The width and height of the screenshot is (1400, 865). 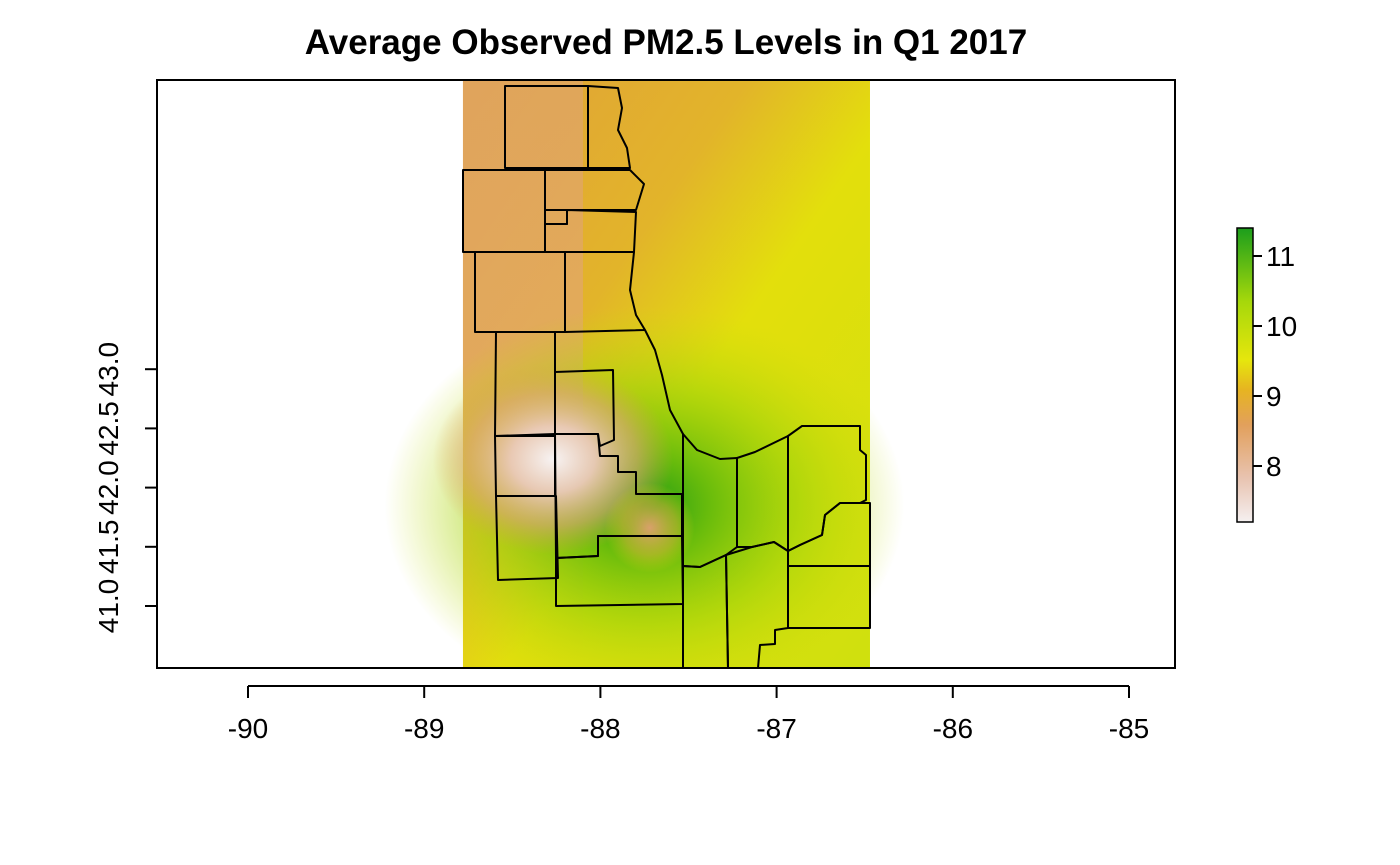 I want to click on legend-tick-label: 10, so click(x=1281, y=326).